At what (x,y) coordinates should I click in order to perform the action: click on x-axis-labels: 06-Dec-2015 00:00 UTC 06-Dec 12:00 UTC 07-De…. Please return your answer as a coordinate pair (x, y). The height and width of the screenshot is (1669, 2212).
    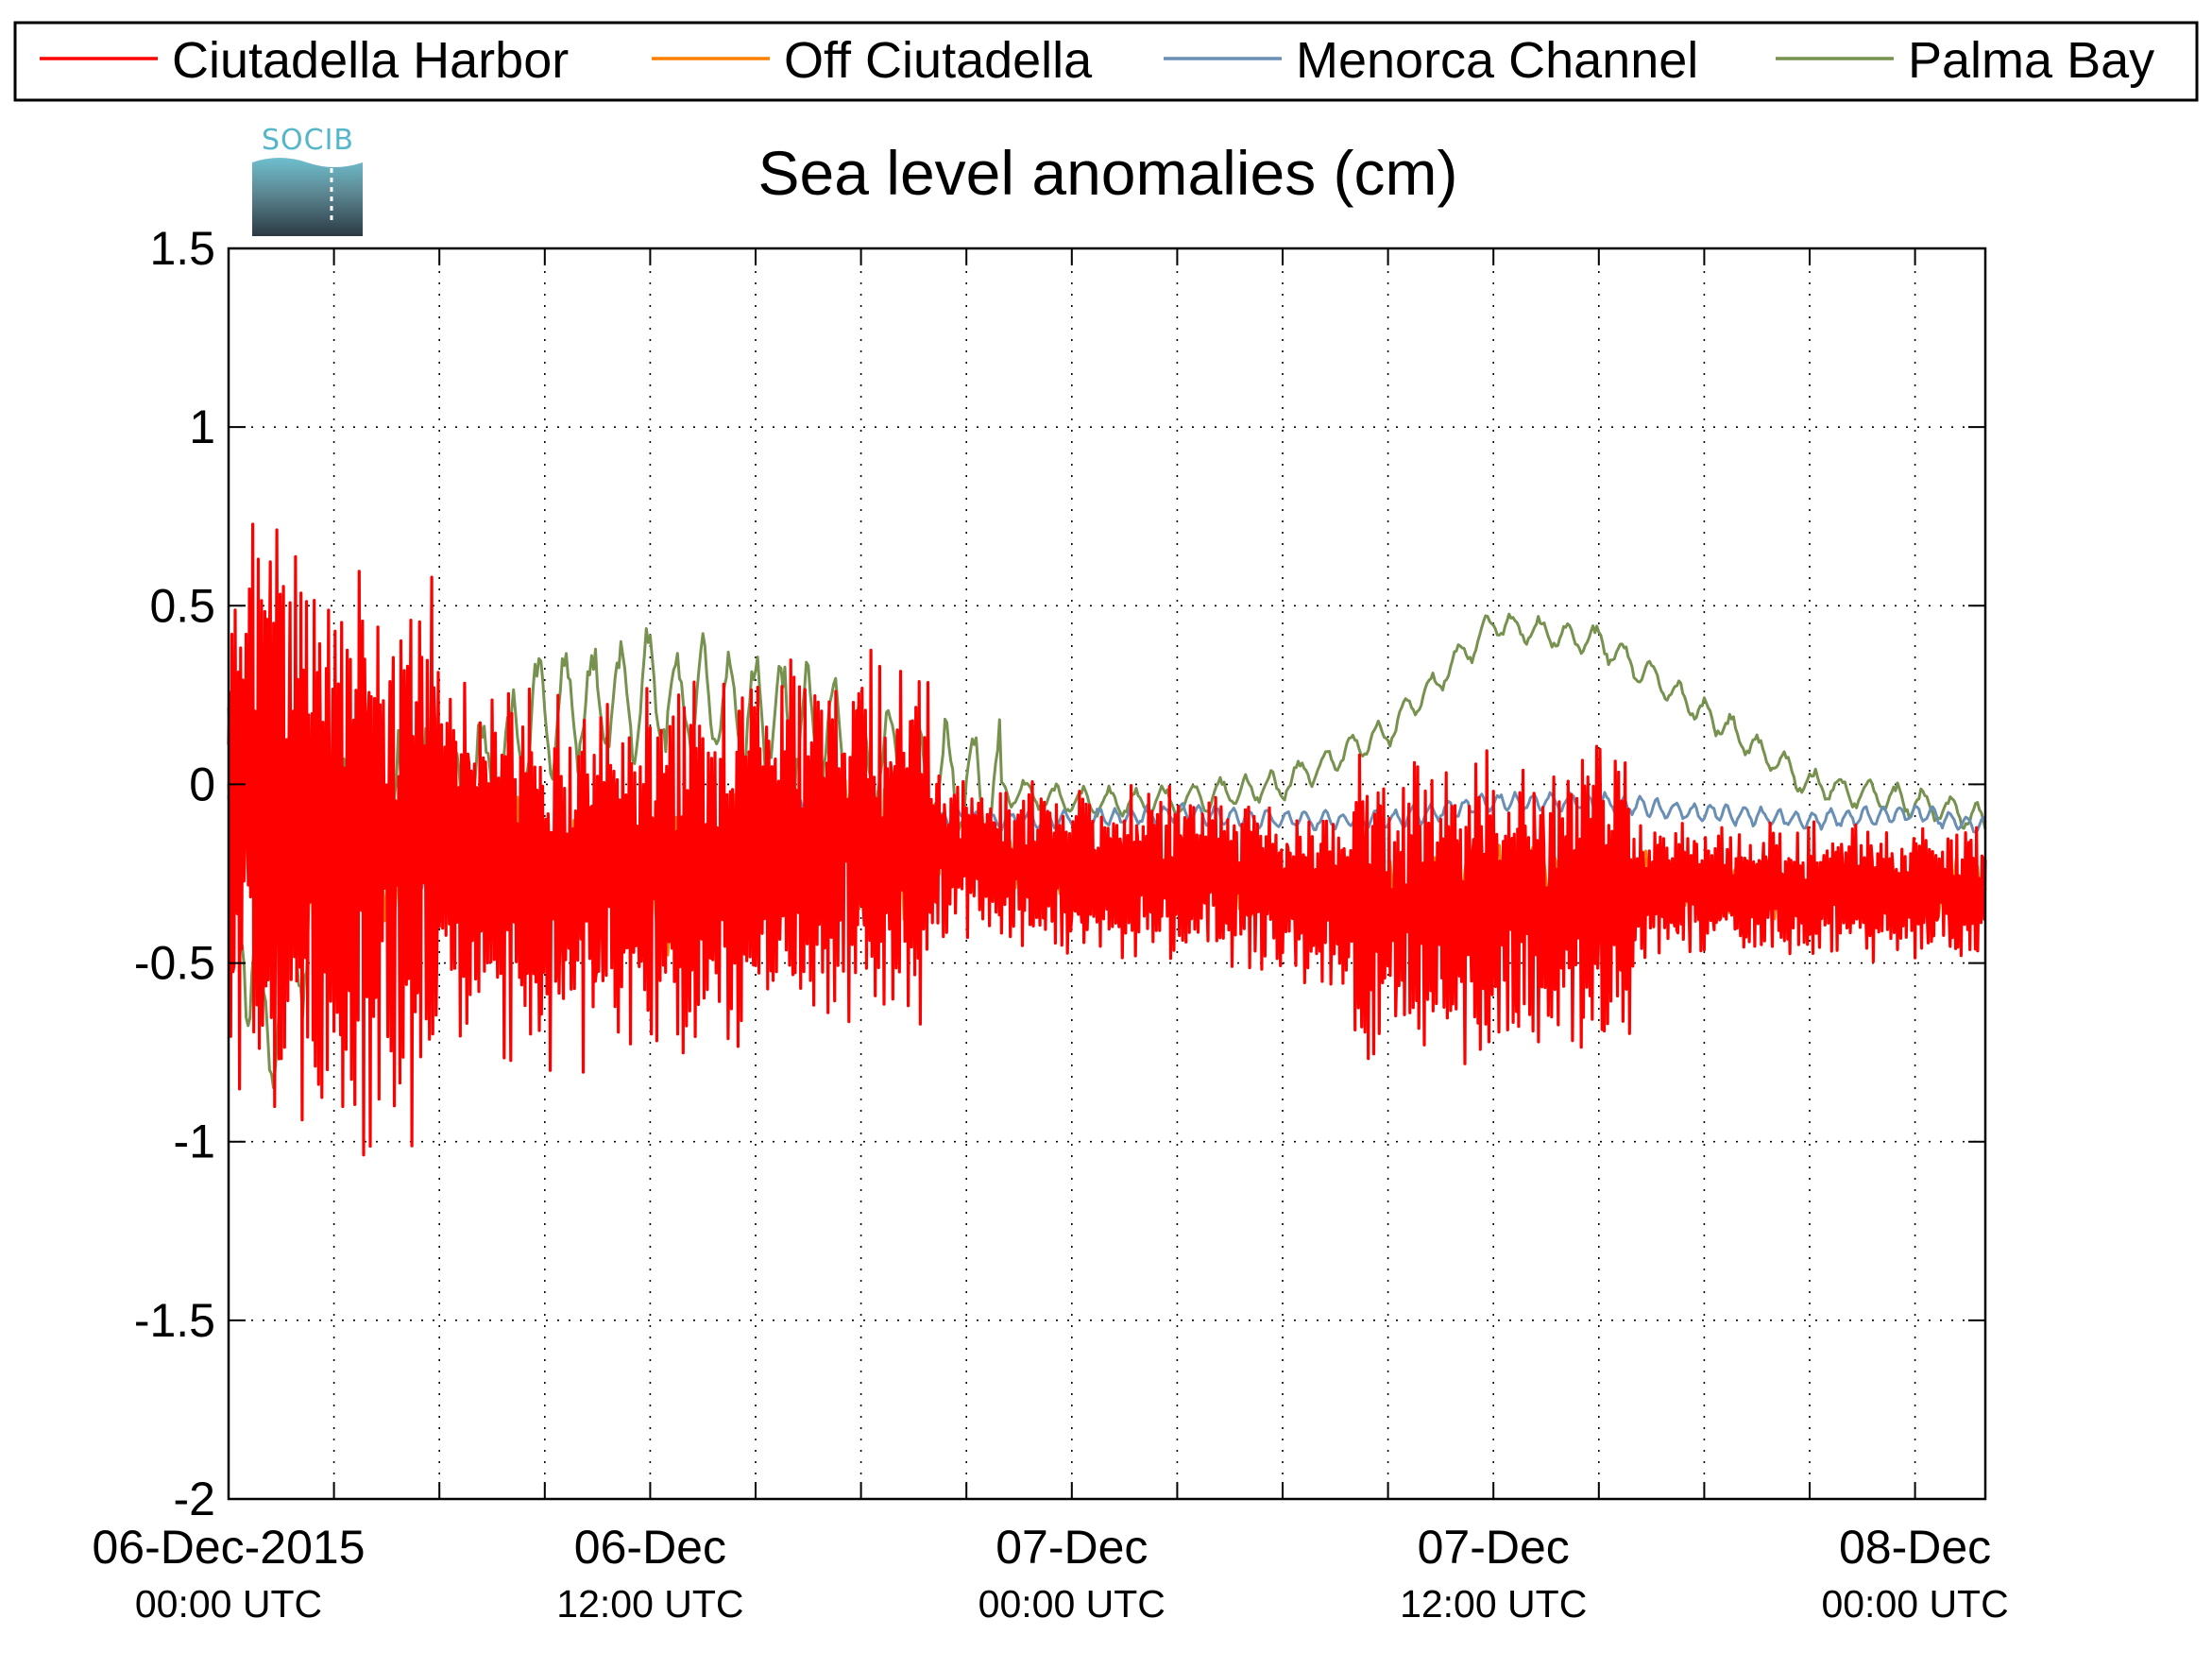
    Looking at the image, I should click on (1050, 1574).